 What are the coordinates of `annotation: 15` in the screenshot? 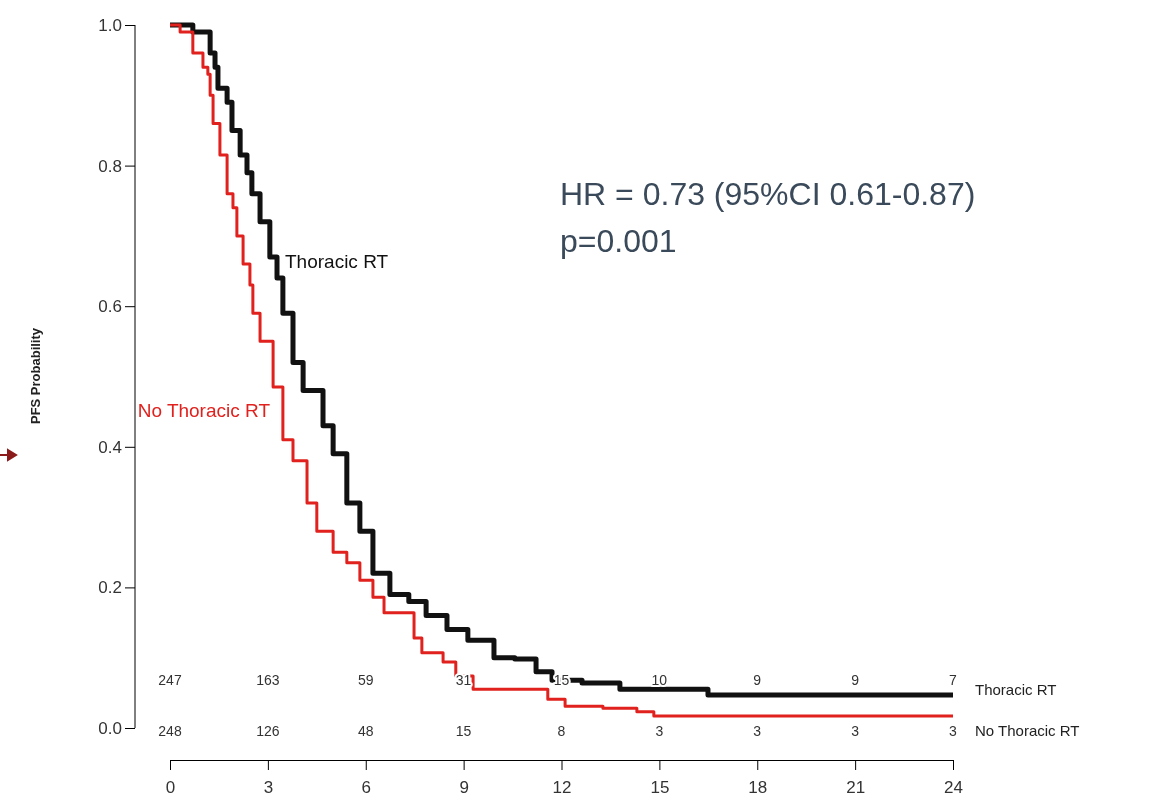 It's located at (463, 730).